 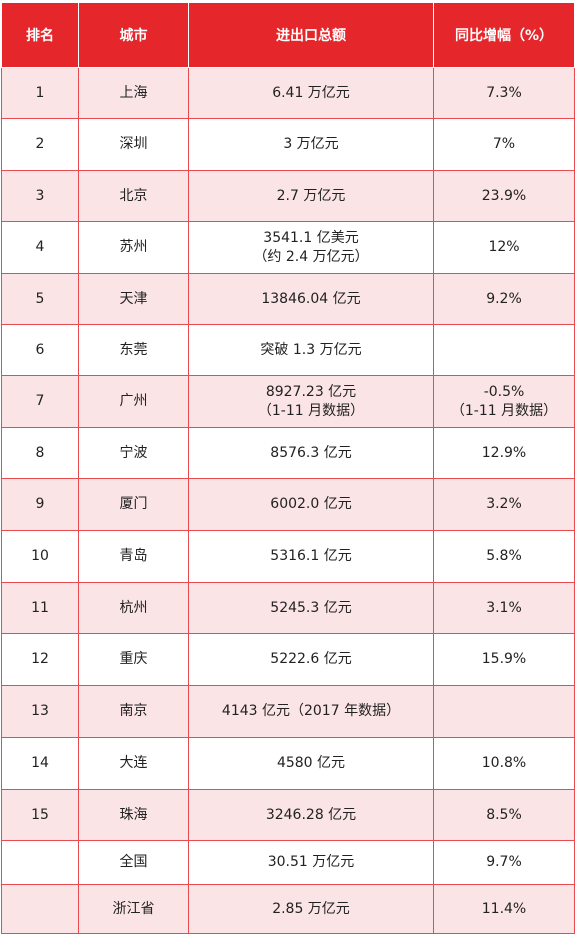 What do you see at coordinates (504, 410) in the screenshot?
I see `cell-growth-line: （1-11 月数据）` at bounding box center [504, 410].